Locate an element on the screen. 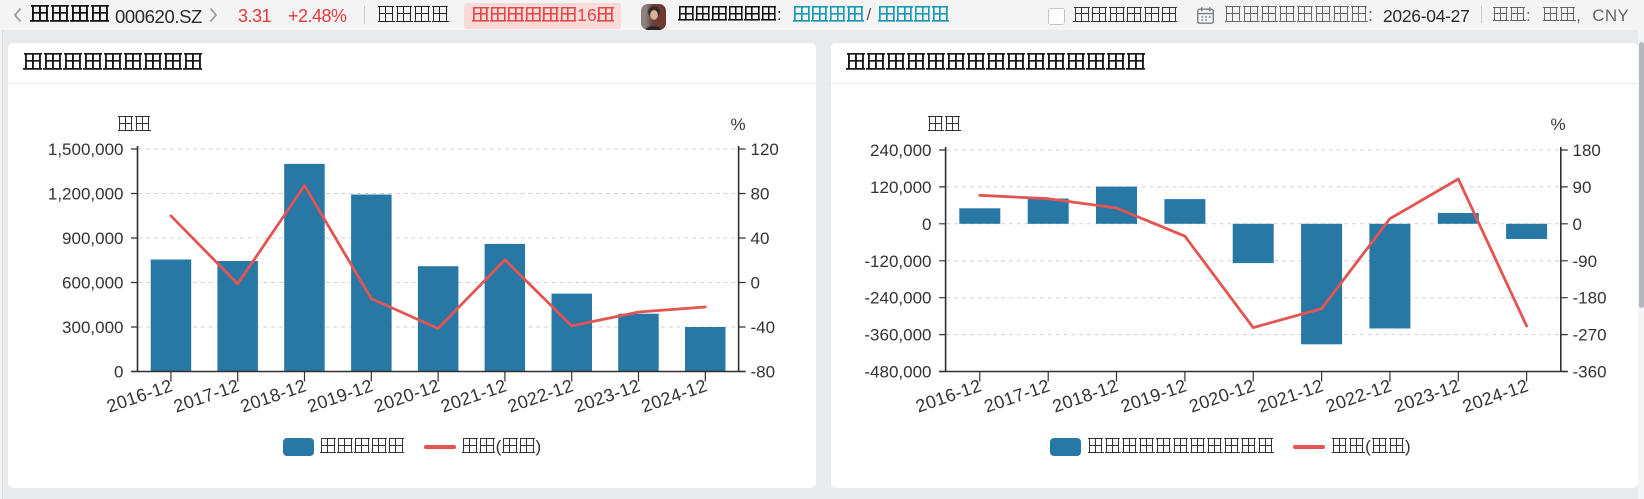 The height and width of the screenshot is (499, 1644). svg-text: 40 is located at coordinates (760, 238).